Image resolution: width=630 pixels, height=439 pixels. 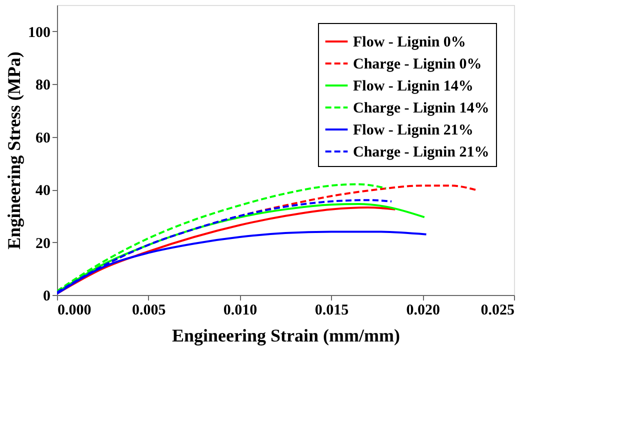 I want to click on y-tick-label: 60, so click(x=43, y=138).